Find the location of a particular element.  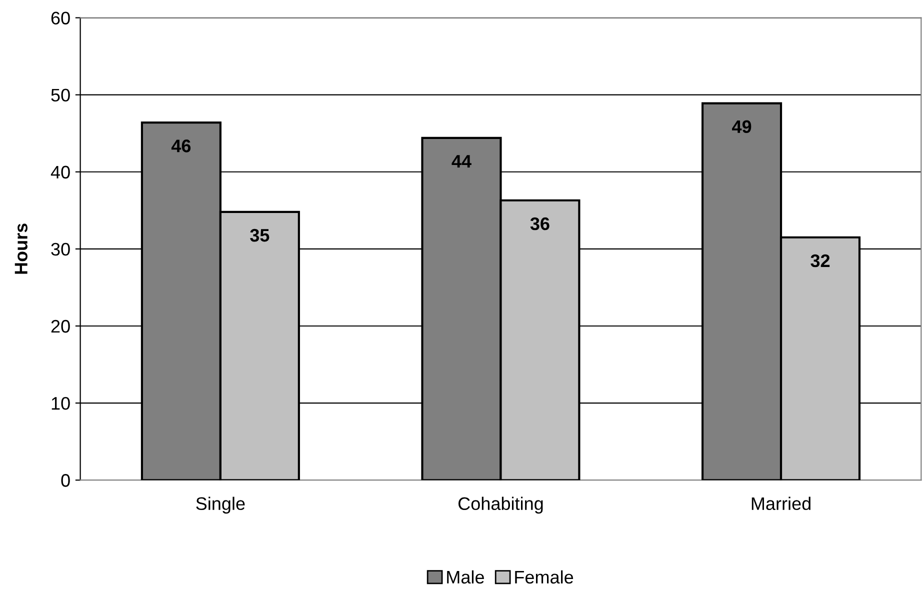

y-tick-label: 60 is located at coordinates (60, 18).